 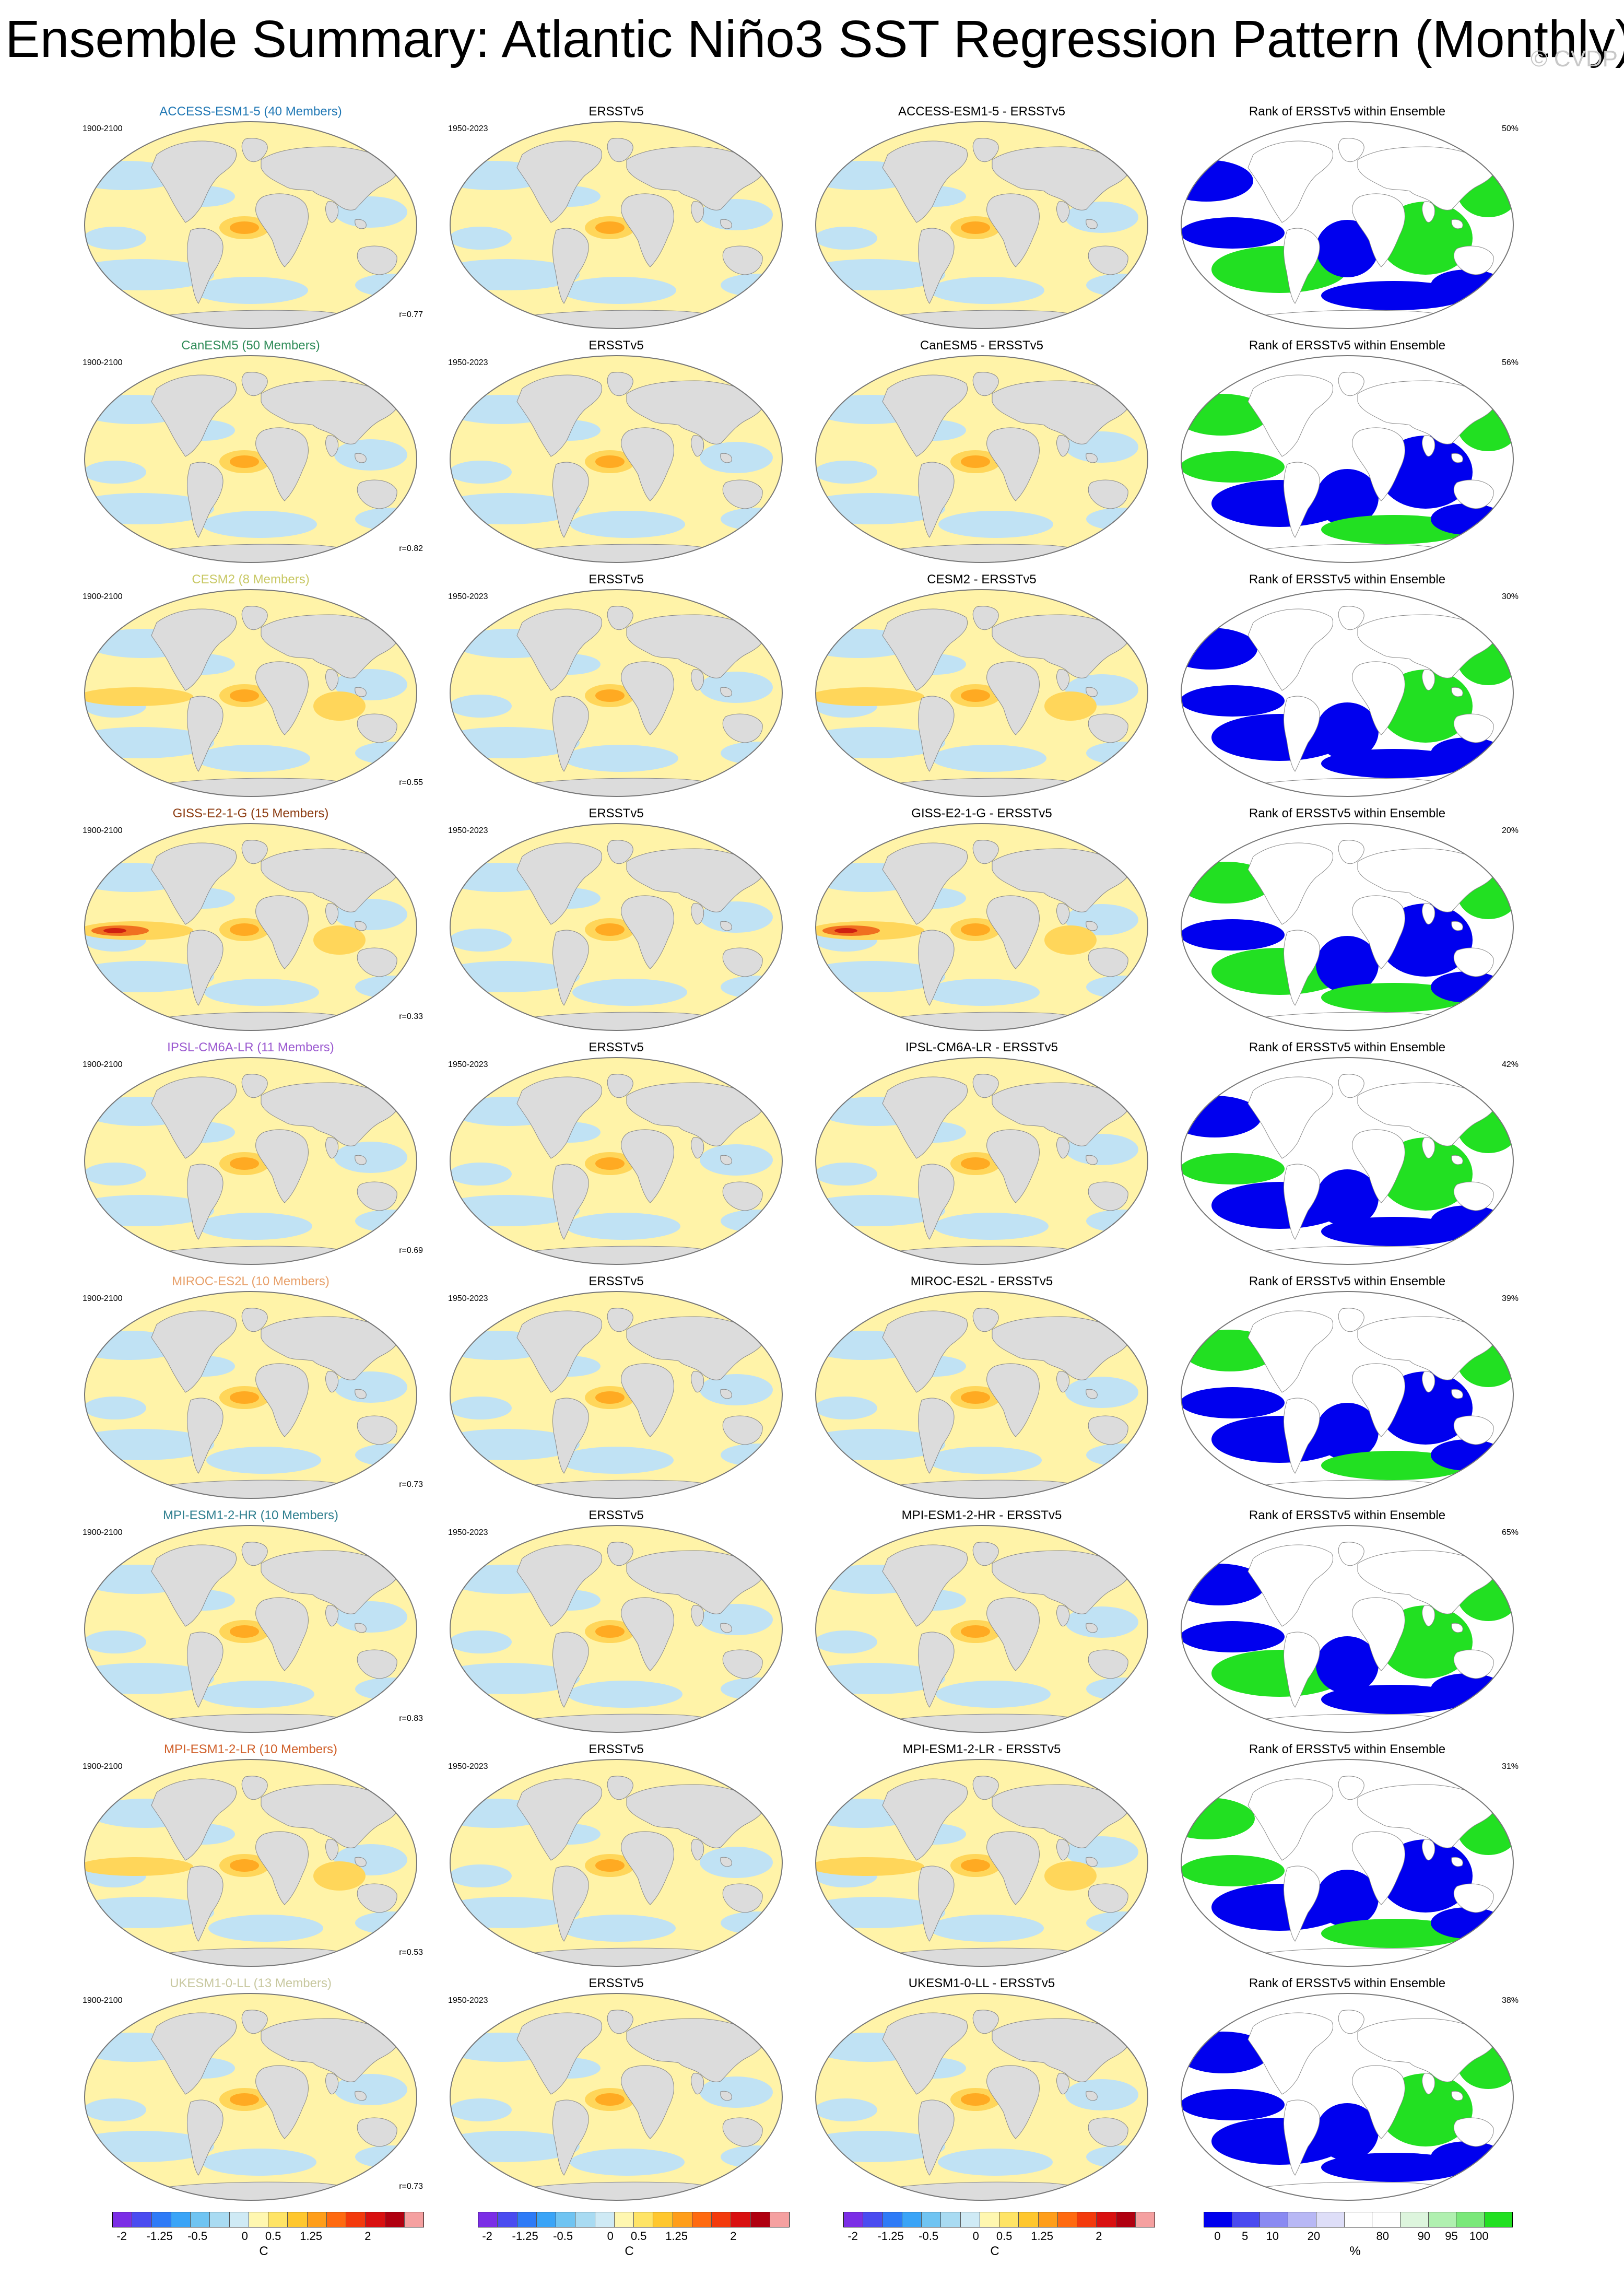 I want to click on rank-percent: 38%, so click(x=1510, y=2000).